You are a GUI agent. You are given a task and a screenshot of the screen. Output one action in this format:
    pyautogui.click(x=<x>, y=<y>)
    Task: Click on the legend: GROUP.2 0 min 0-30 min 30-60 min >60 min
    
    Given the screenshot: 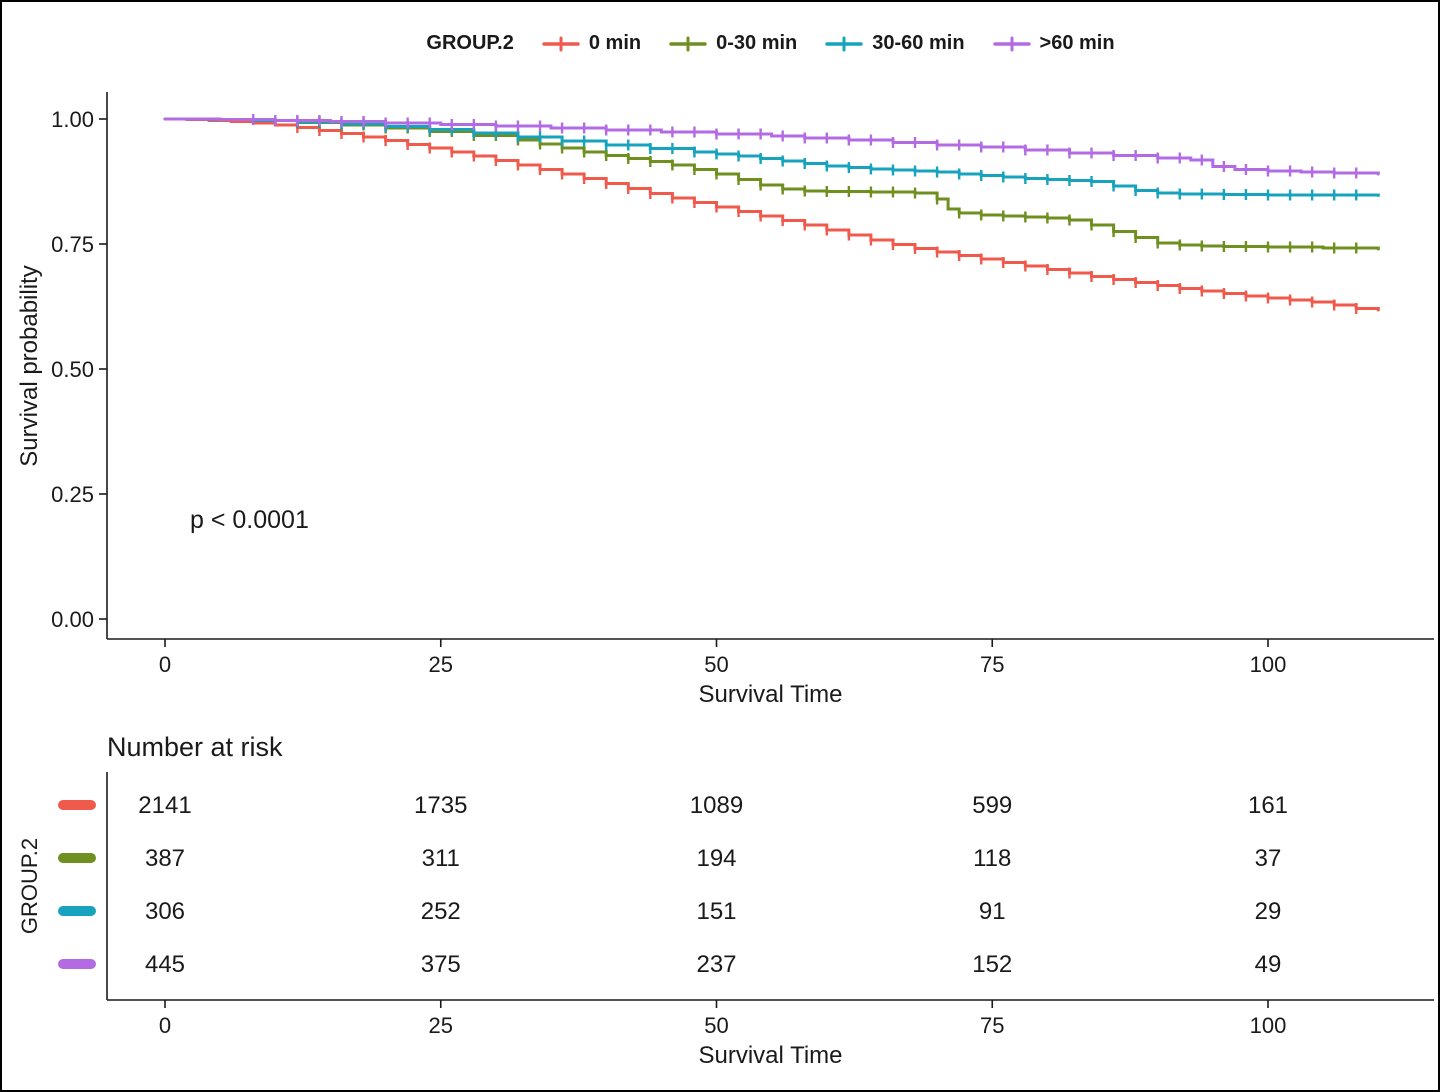 What is the action you would take?
    pyautogui.click(x=770, y=43)
    